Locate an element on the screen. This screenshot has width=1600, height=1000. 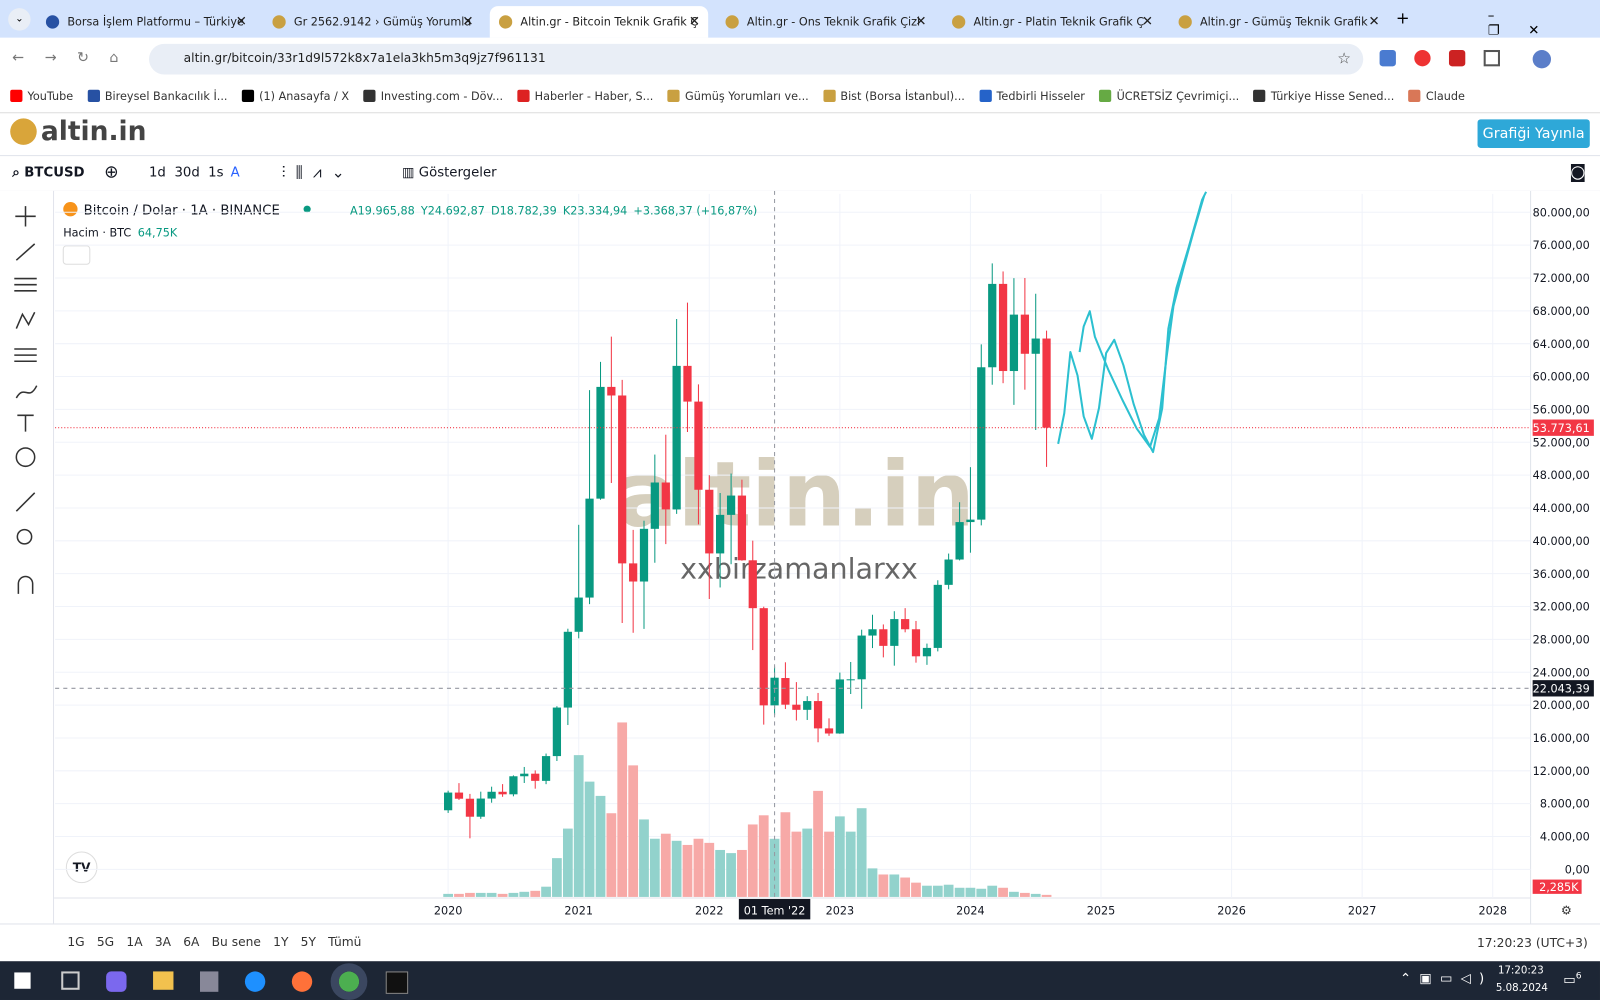
symbol-text: BTCUSD is located at coordinates (54, 173).